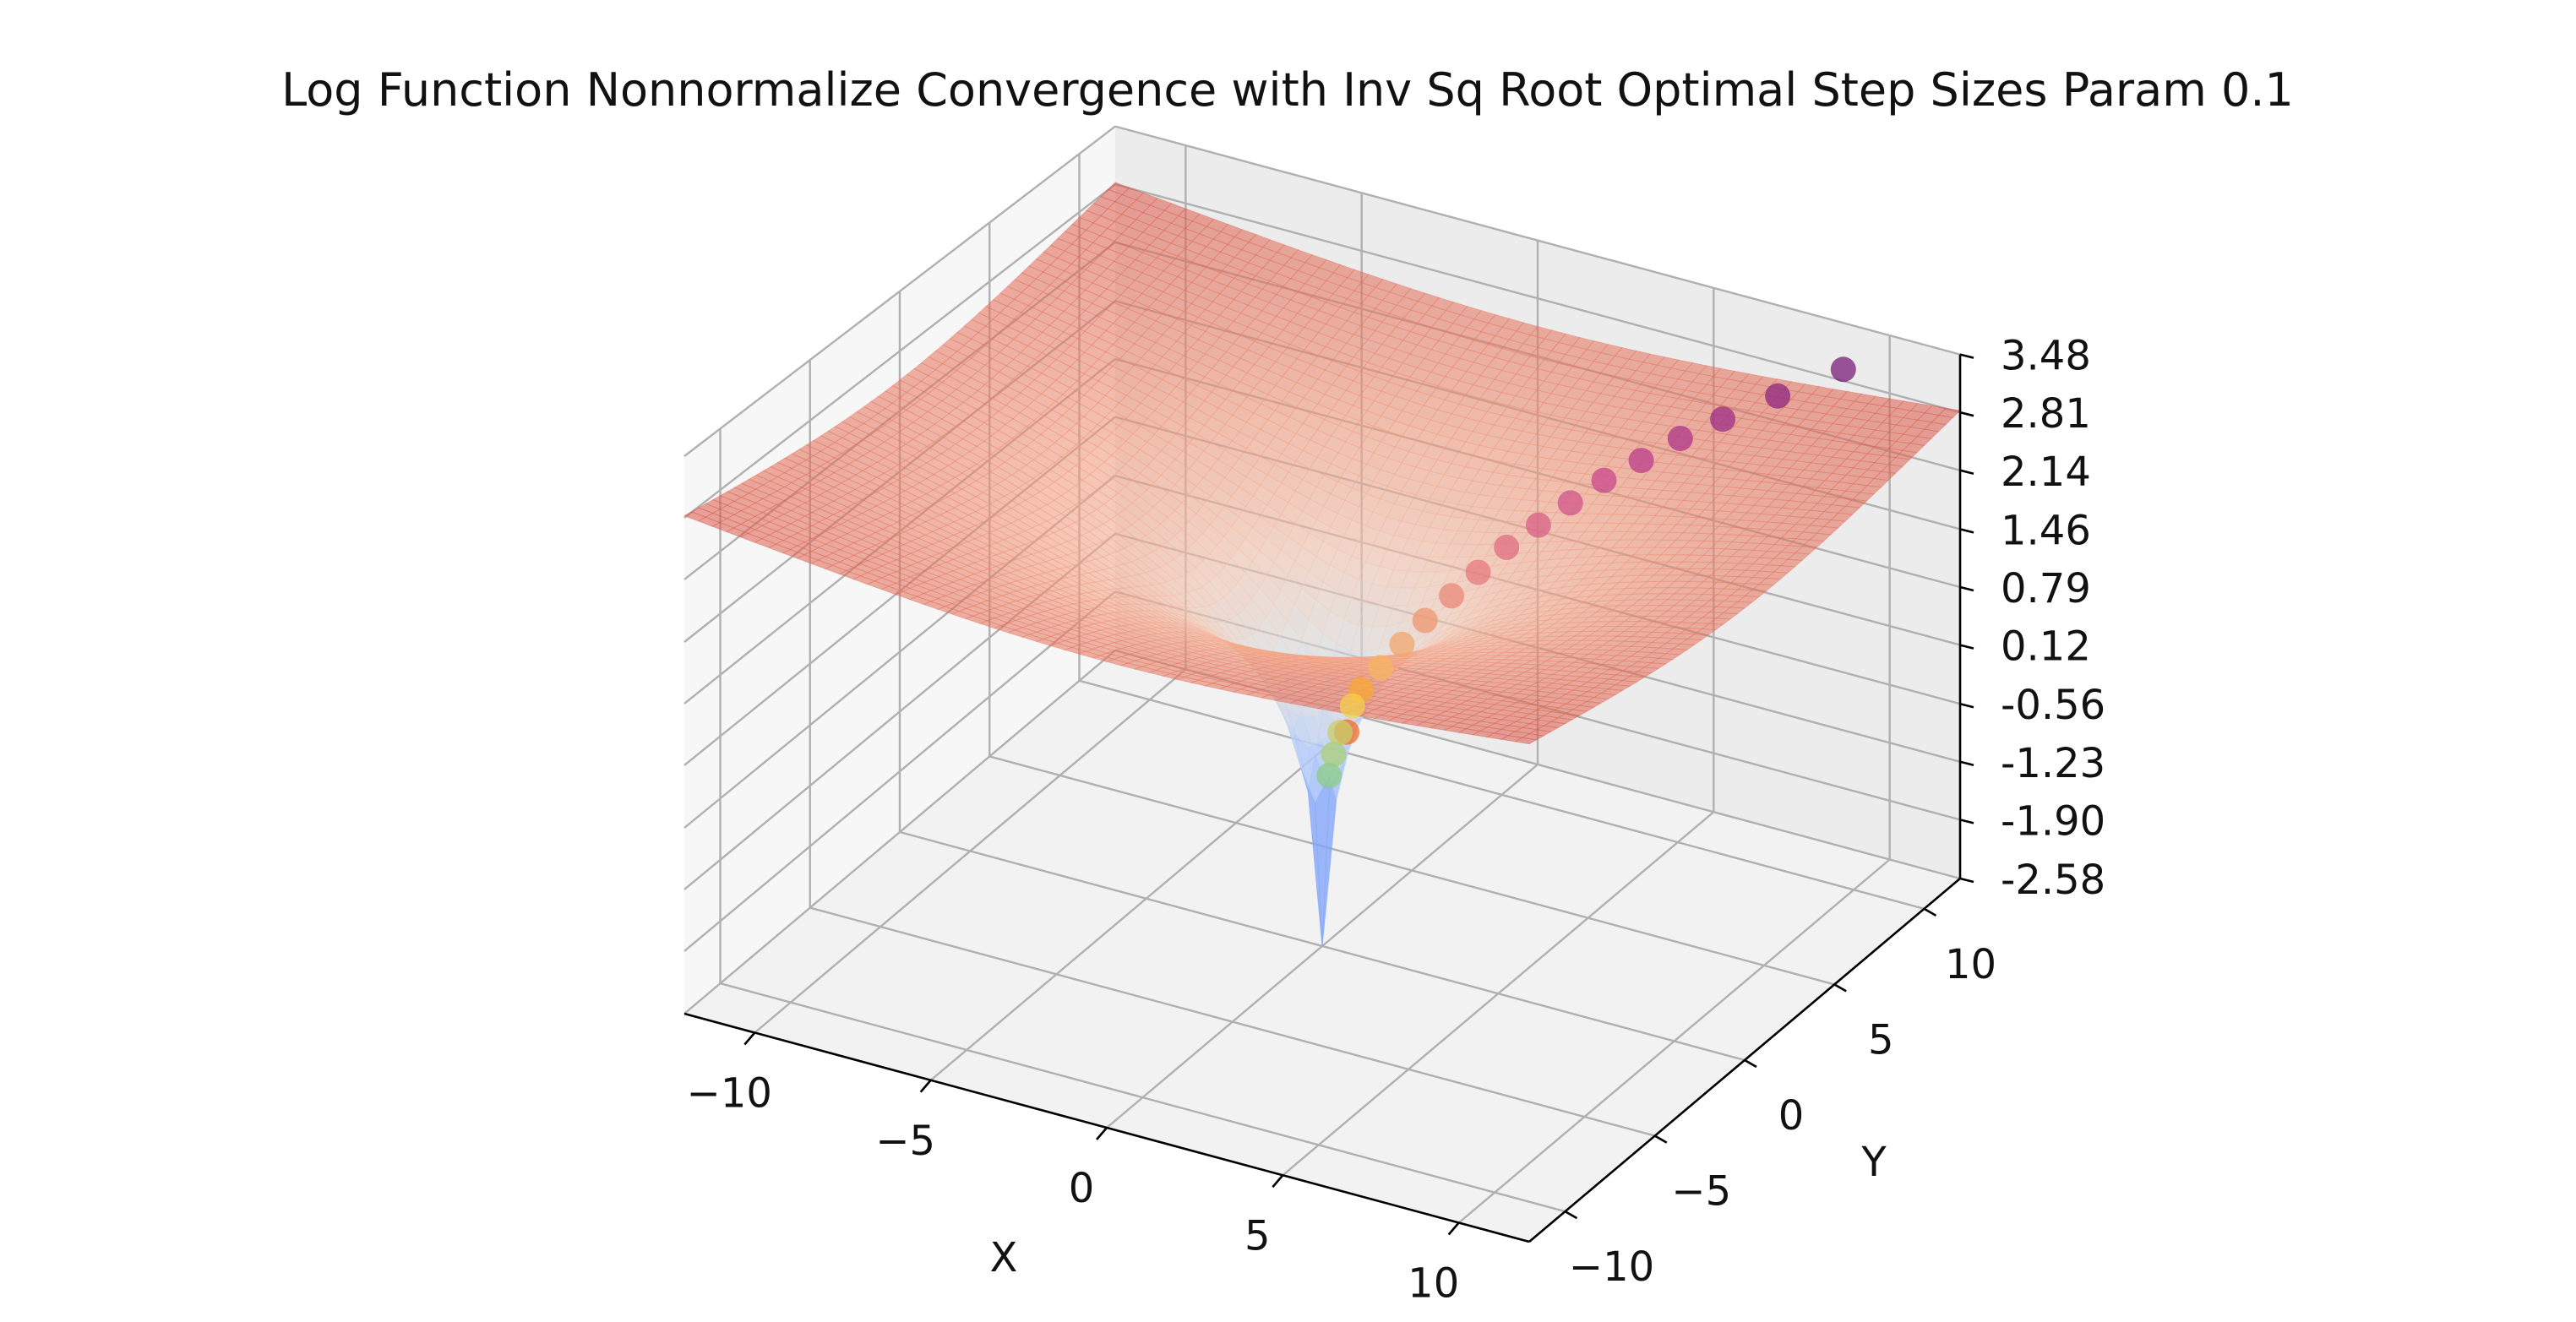 The image size is (2576, 1322). What do you see at coordinates (2046, 647) in the screenshot?
I see `z-tick-label: 0.12` at bounding box center [2046, 647].